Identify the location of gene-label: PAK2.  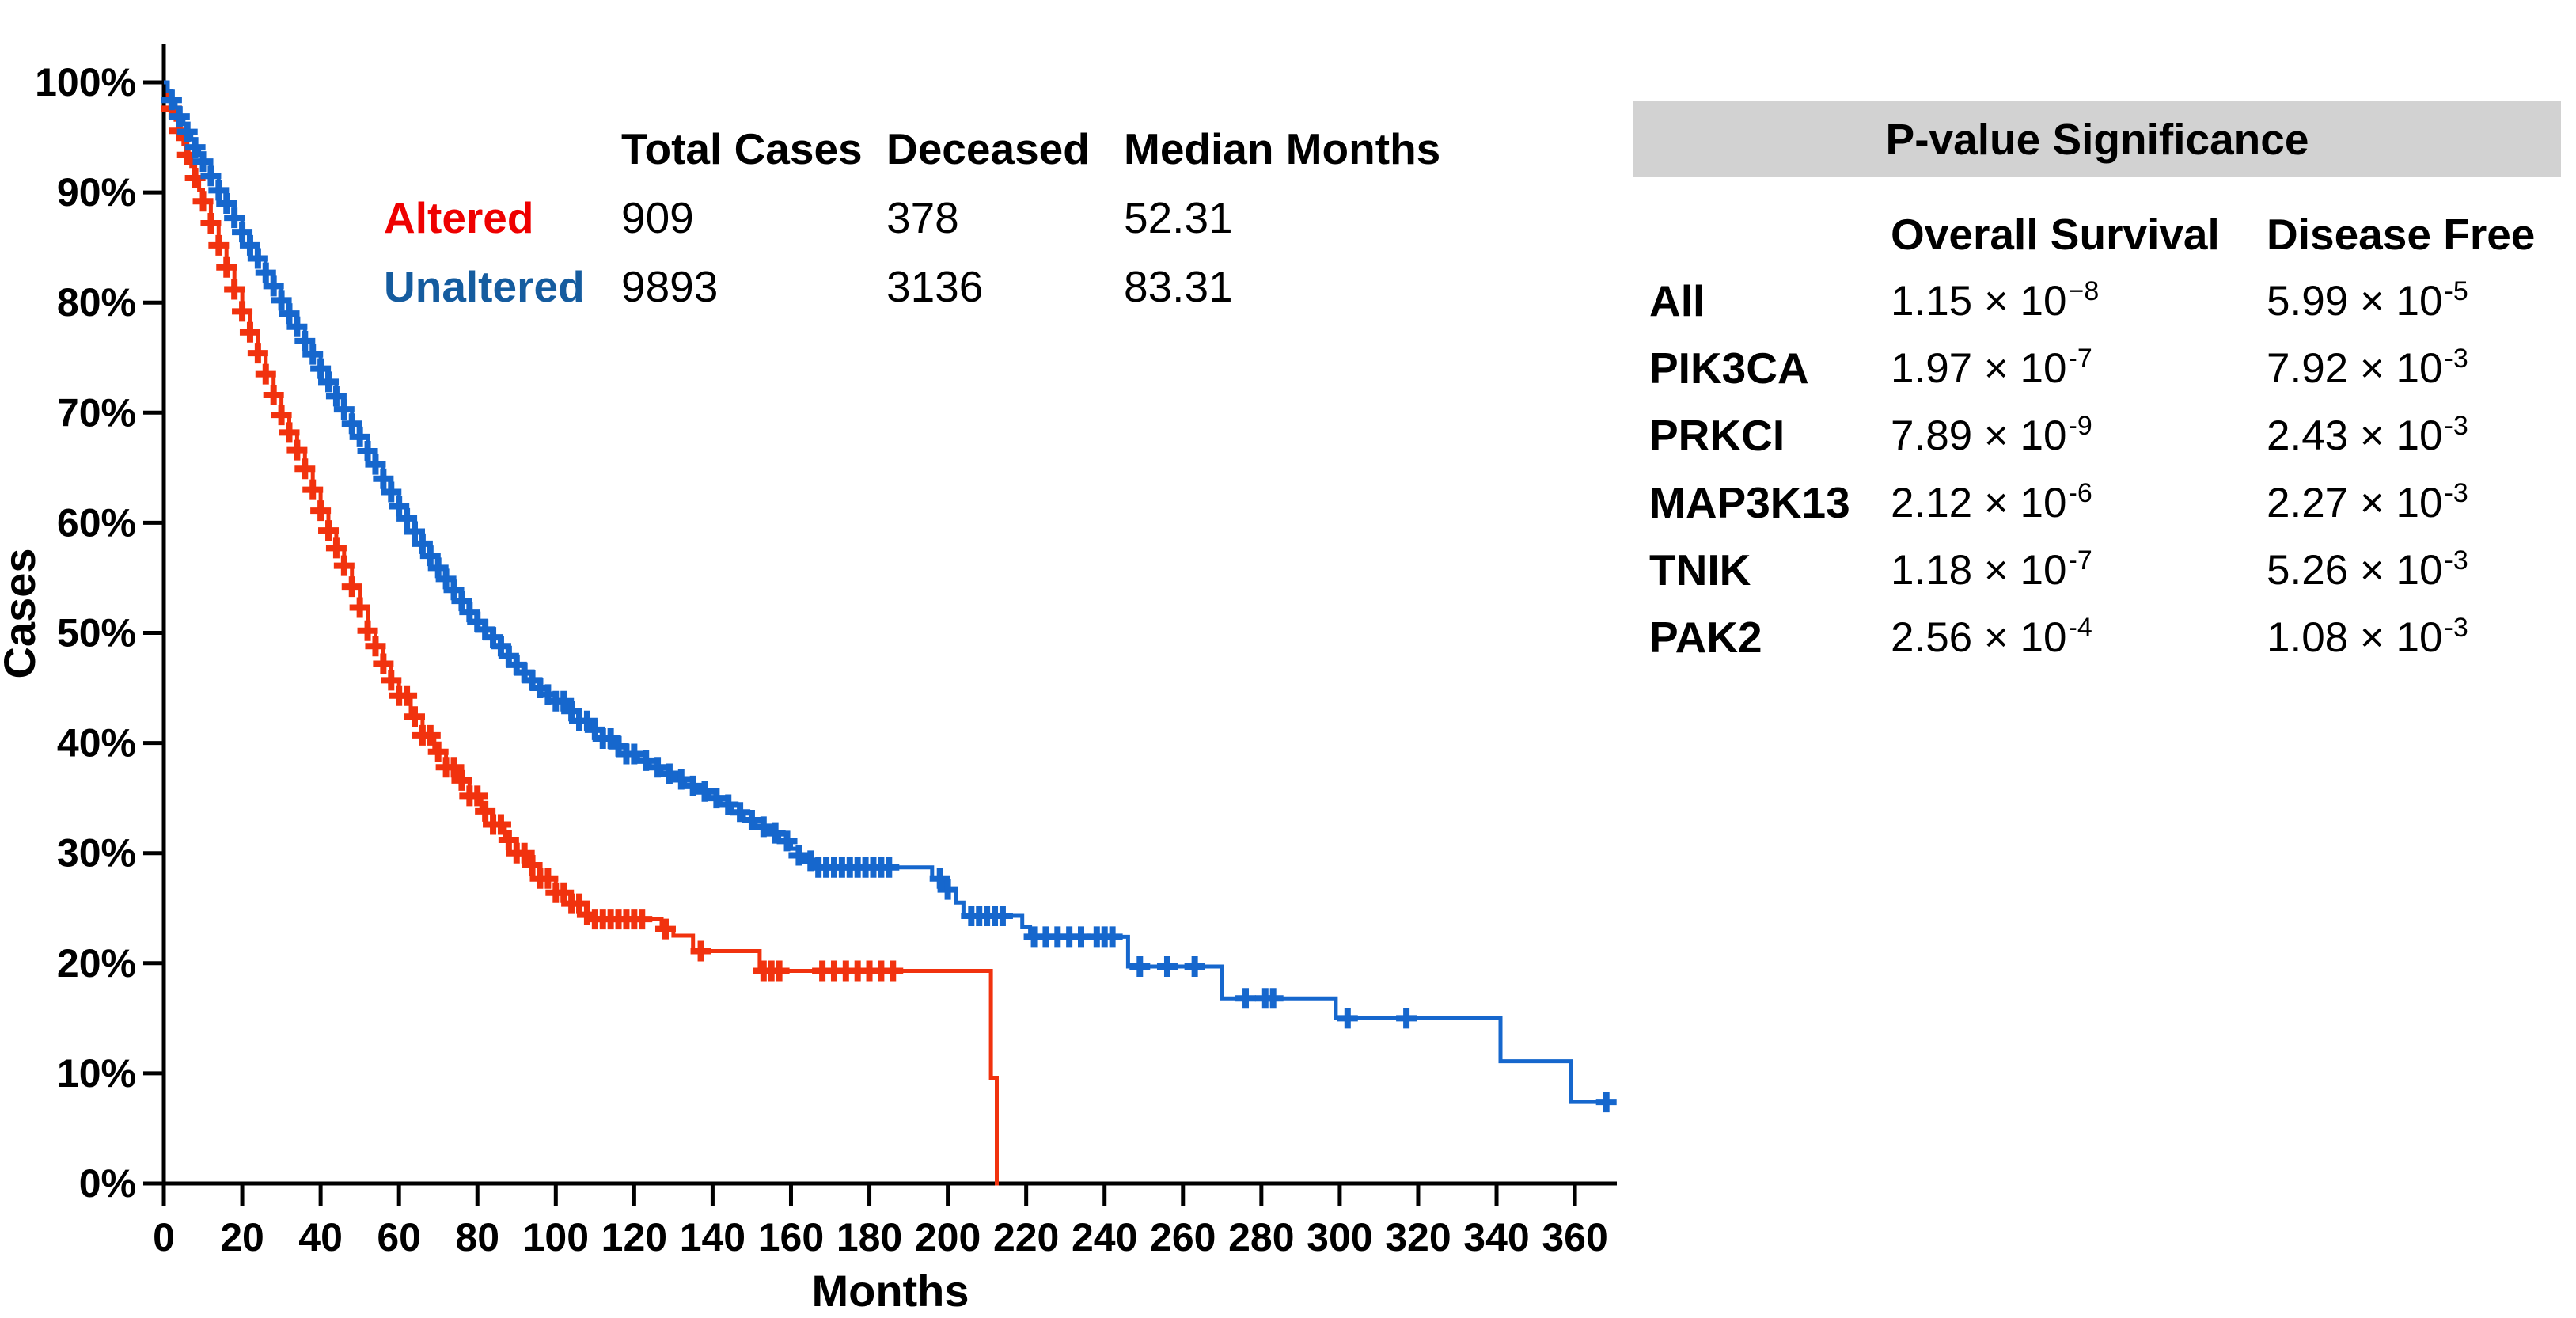
(1705, 637).